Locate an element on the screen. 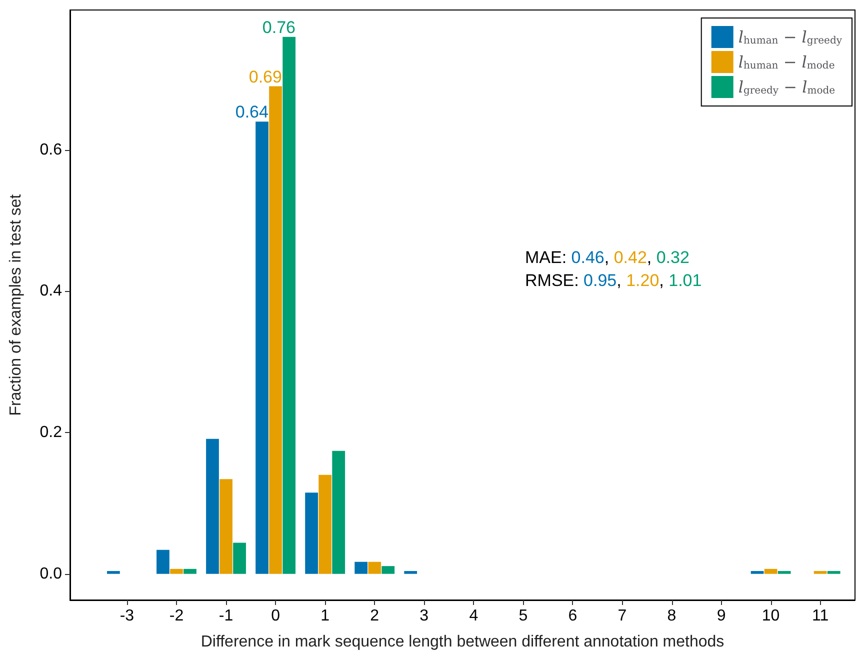  data-label: 0.76 is located at coordinates (279, 27).